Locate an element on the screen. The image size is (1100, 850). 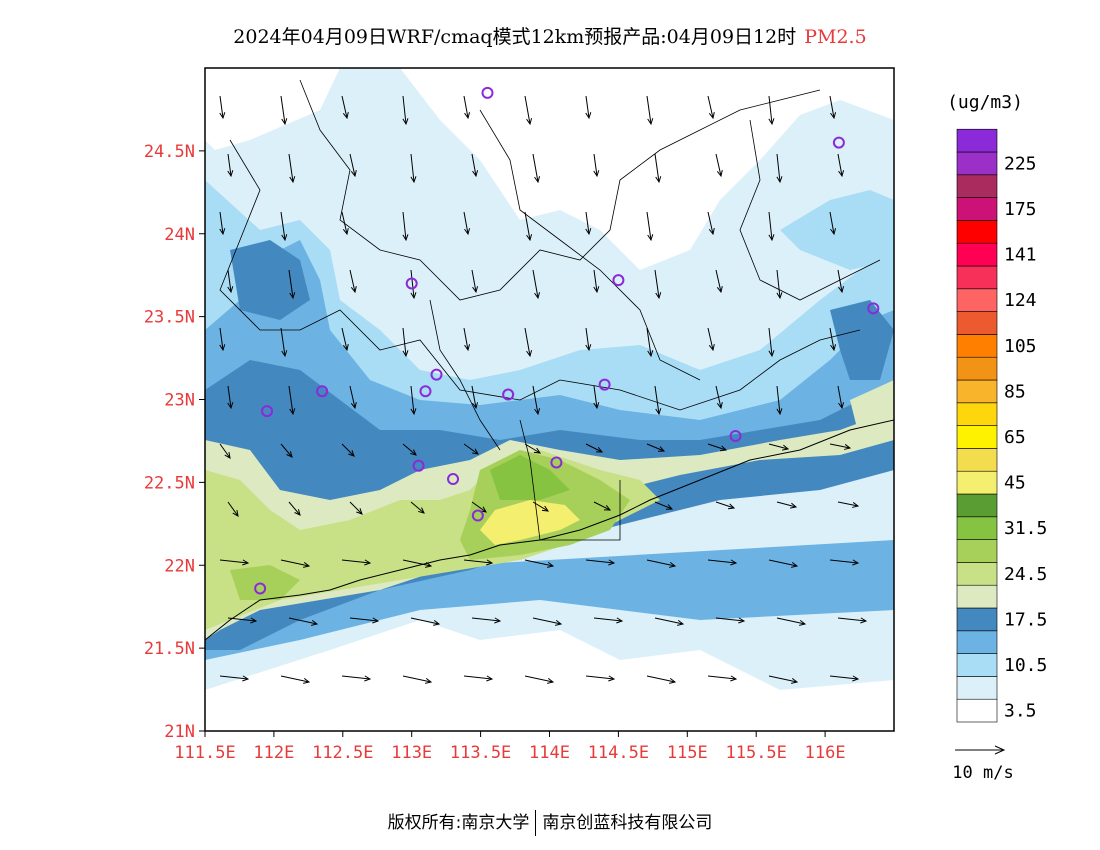
lon-tick-label: 116E is located at coordinates (825, 753).